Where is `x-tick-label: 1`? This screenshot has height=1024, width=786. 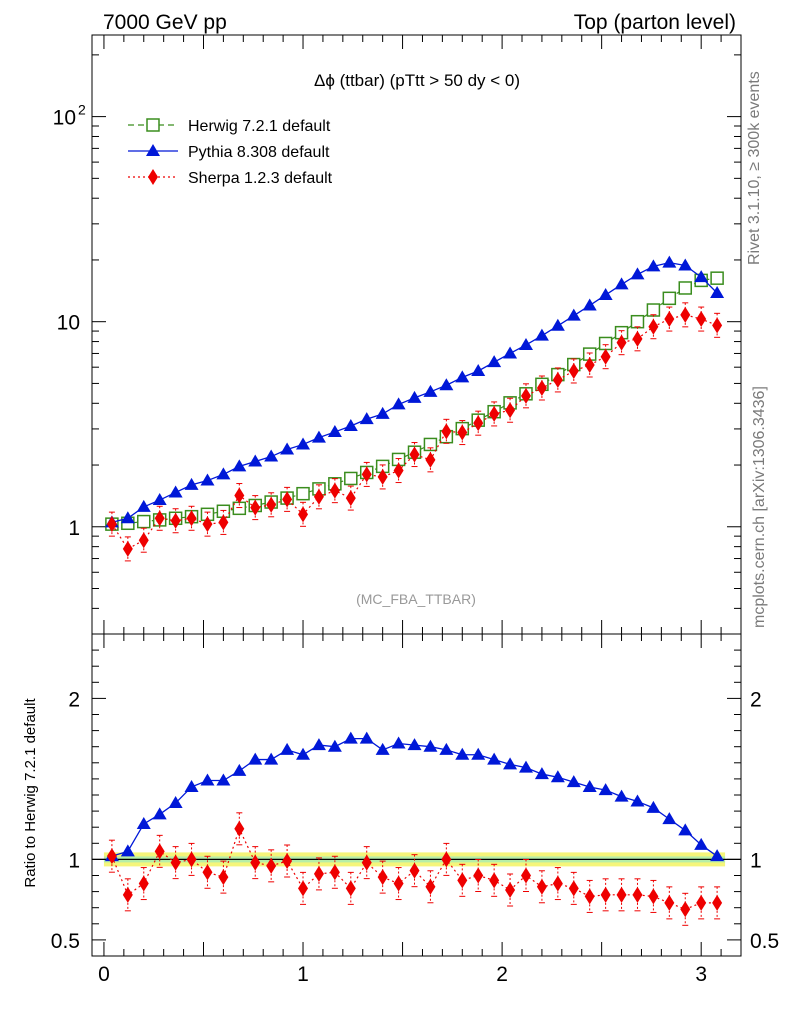 x-tick-label: 1 is located at coordinates (303, 974).